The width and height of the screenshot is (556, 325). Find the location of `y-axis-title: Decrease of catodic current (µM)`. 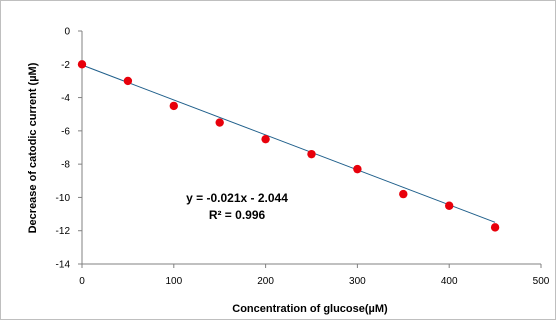

y-axis-title: Decrease of catodic current (µM) is located at coordinates (33, 147).